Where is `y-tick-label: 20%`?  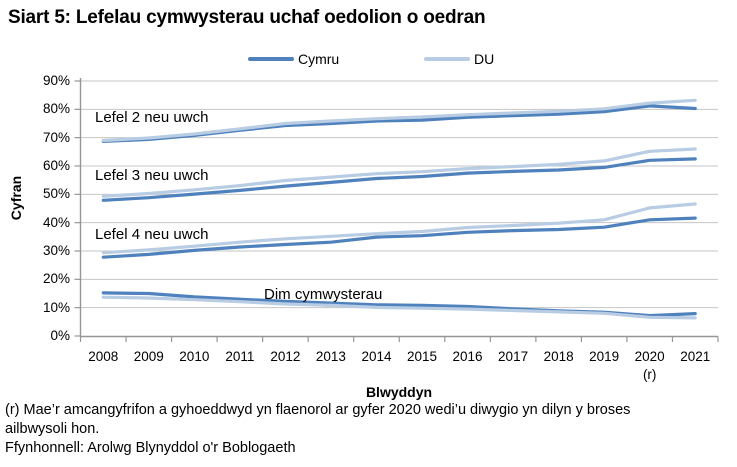 y-tick-label: 20% is located at coordinates (56, 279).